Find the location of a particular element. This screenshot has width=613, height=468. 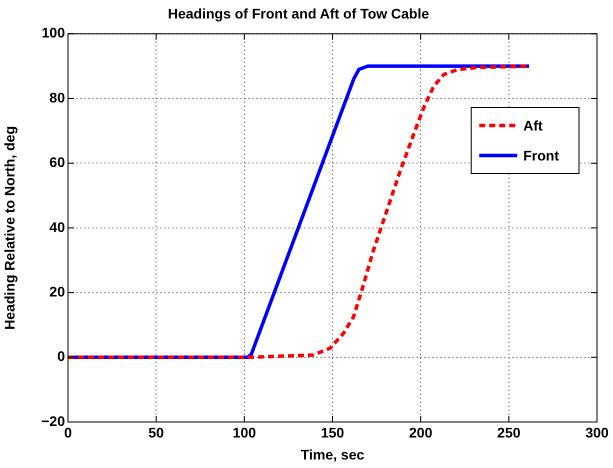

x-tick-label: 200 is located at coordinates (420, 432).